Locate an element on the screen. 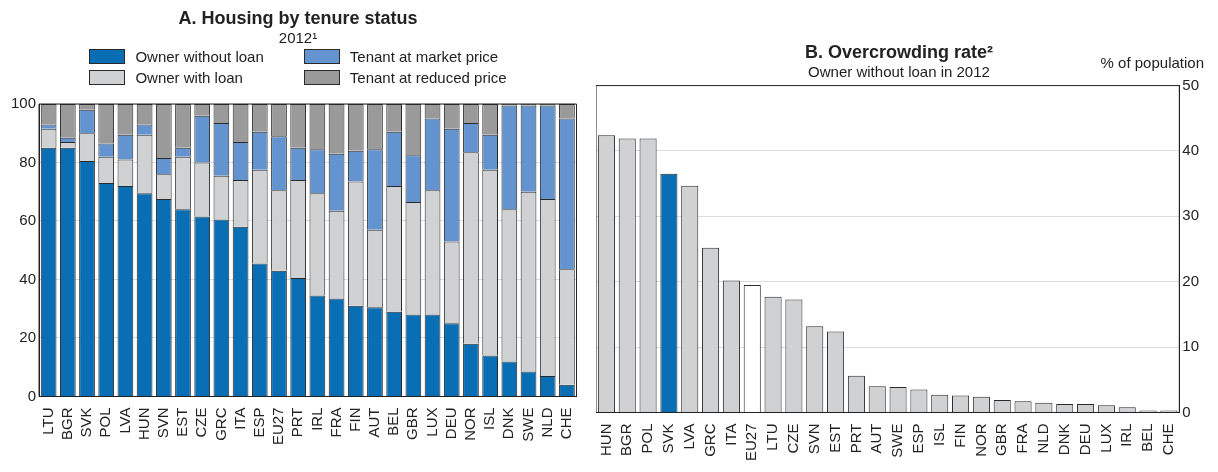 Image resolution: width=1218 pixels, height=472 pixels. y2-axis-title: % of population is located at coordinates (1152, 63).